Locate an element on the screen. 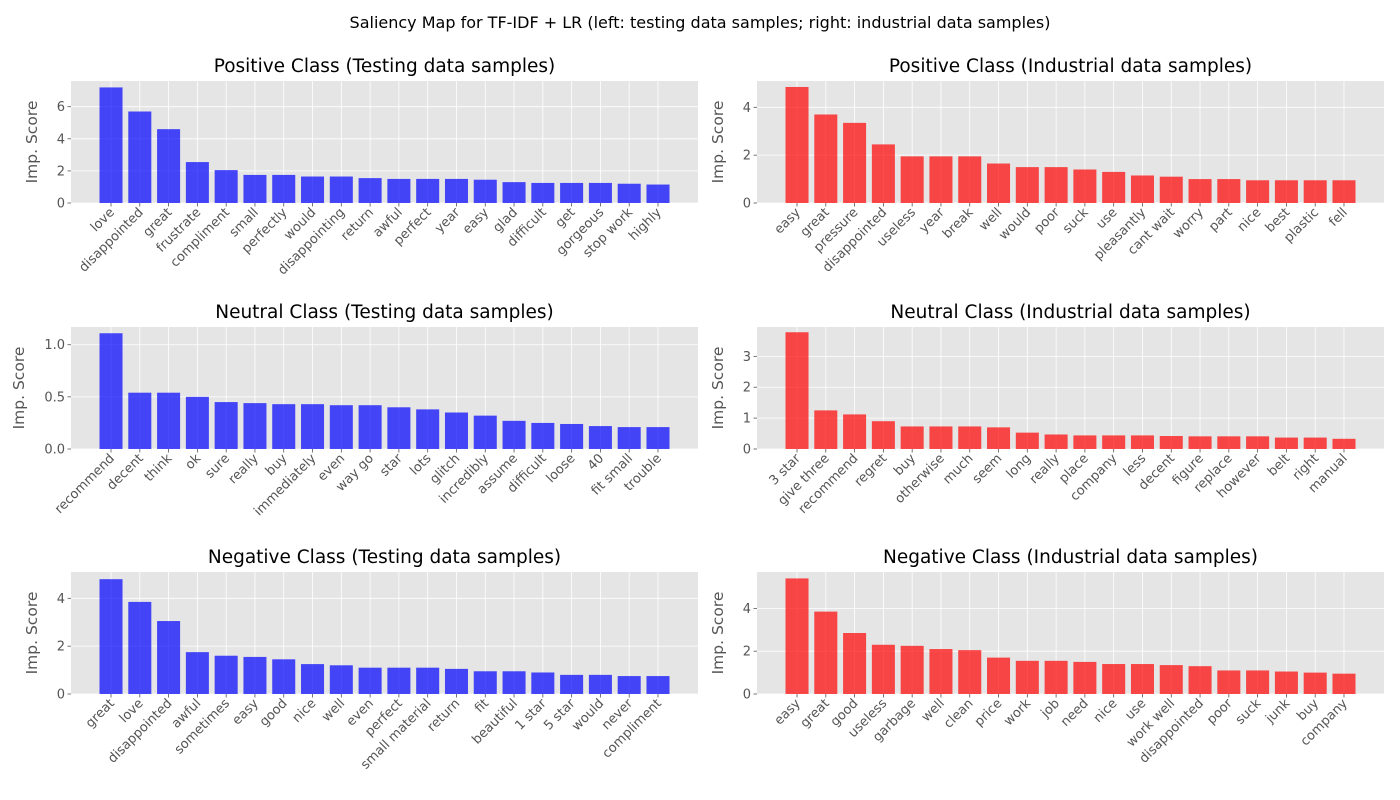  bar-stop-work is located at coordinates (629, 193).